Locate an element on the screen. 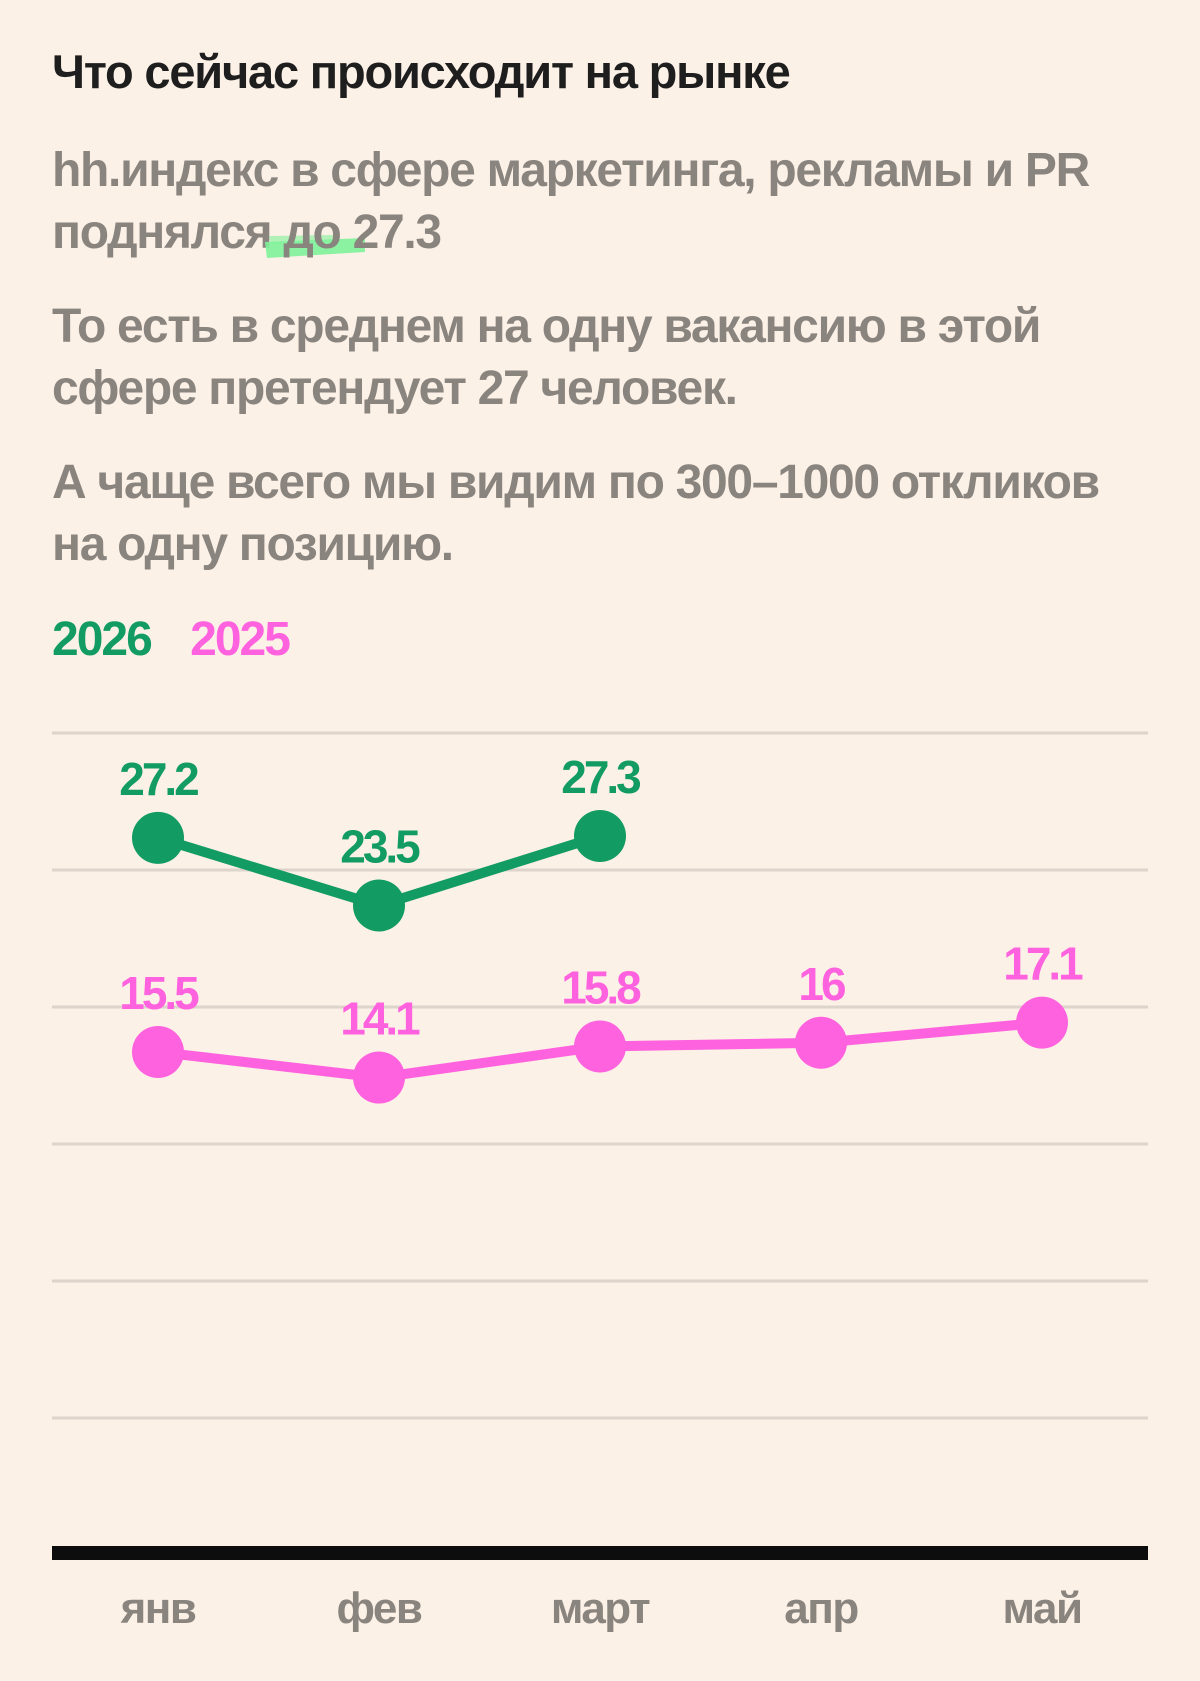  series-2025-data-label: 14.1 is located at coordinates (380, 1019).